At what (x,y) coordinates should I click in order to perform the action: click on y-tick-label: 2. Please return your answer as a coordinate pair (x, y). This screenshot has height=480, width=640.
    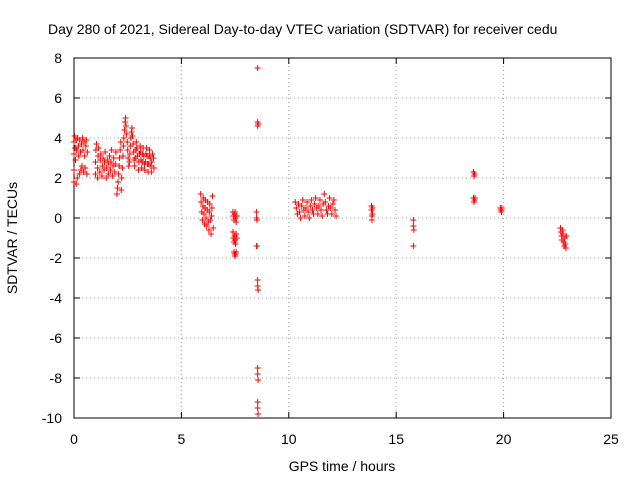
    Looking at the image, I should click on (58, 178).